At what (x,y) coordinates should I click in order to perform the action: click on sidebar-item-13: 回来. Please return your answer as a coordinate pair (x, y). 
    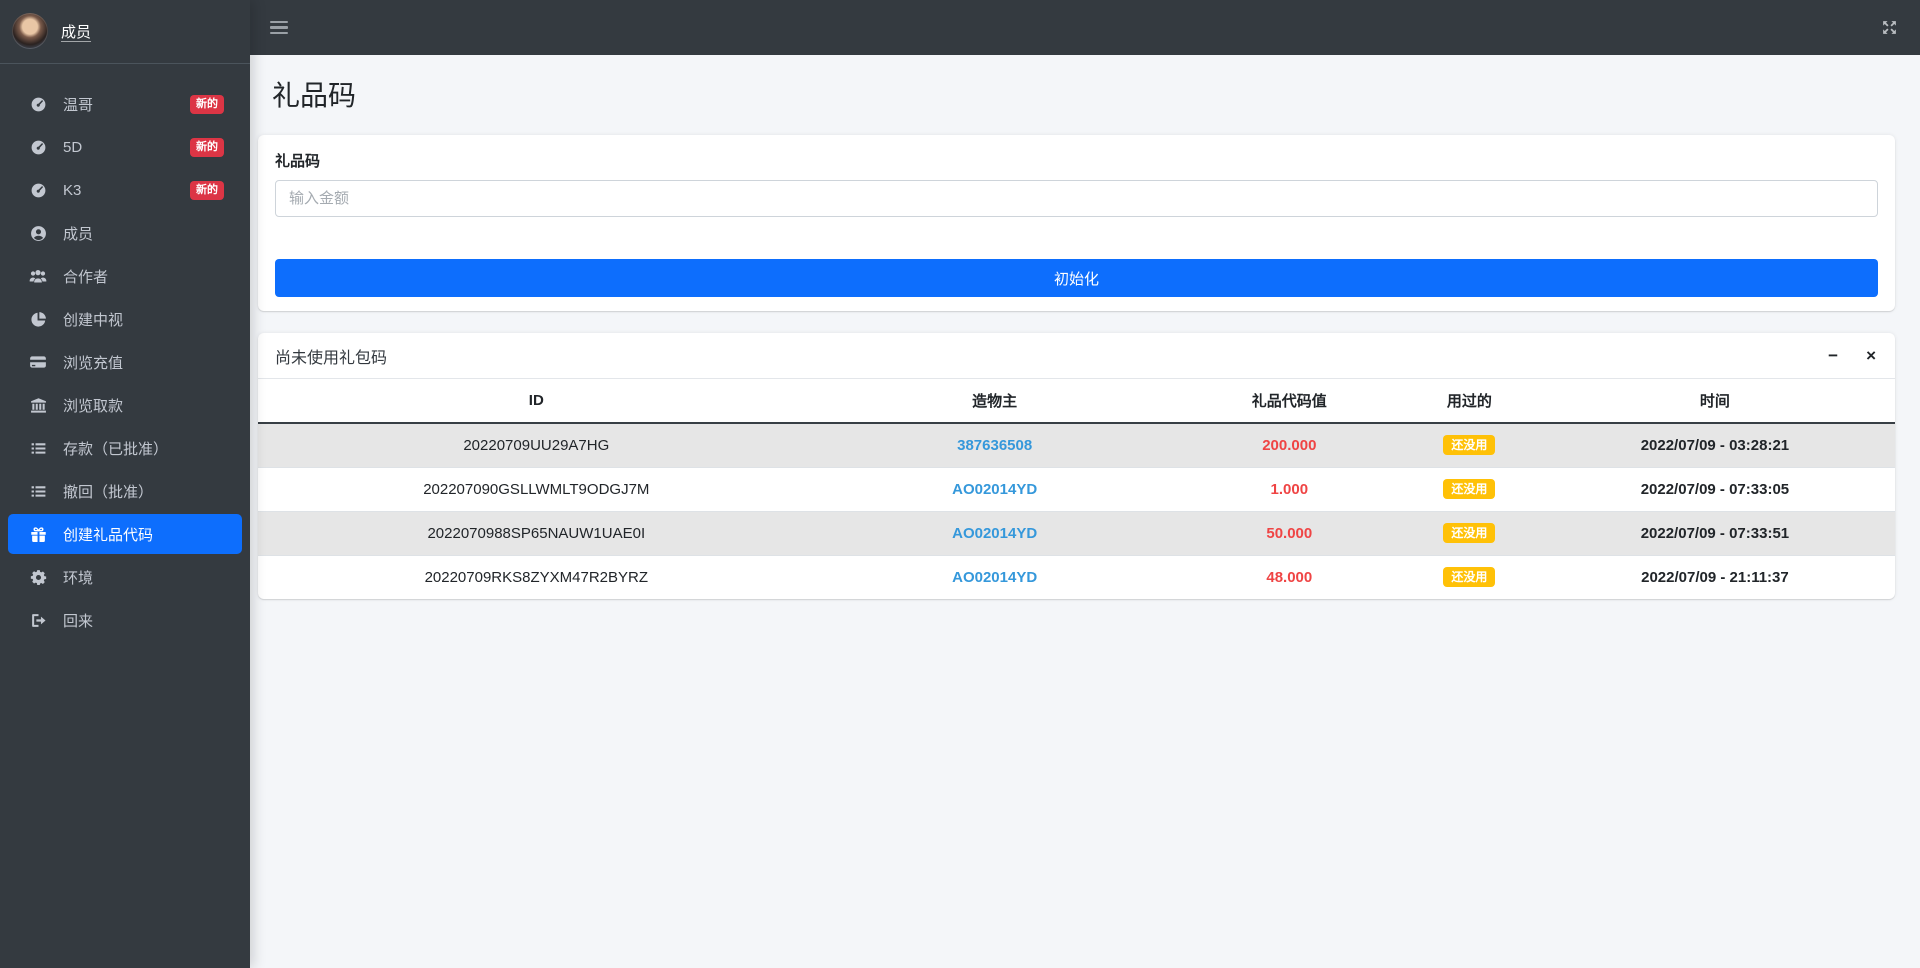
    Looking at the image, I should click on (125, 620).